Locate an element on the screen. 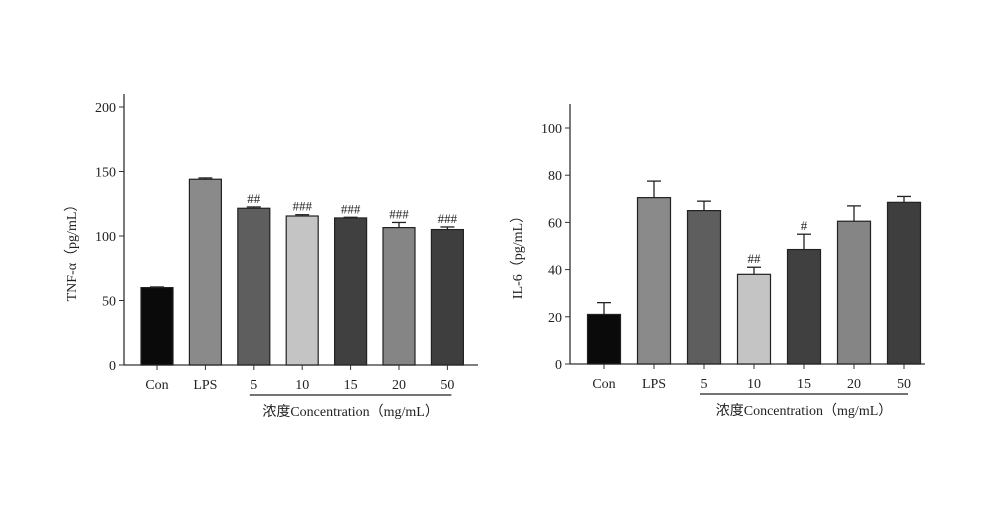 This screenshot has height=510, width=1003. y-axis-label: TNF-α（pg/mL） is located at coordinates (72, 250).